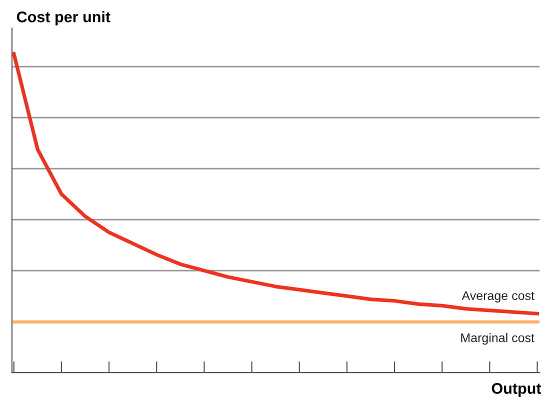  I want to click on y-axis-title: Cost per unit, so click(63, 18).